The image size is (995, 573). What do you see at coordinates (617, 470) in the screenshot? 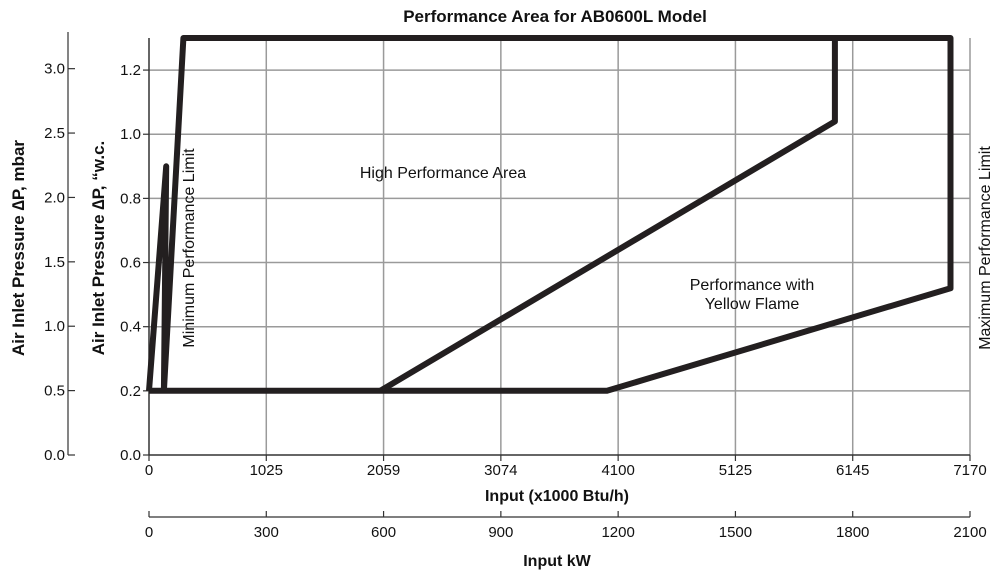
I see `x-tick-label: 4100` at bounding box center [617, 470].